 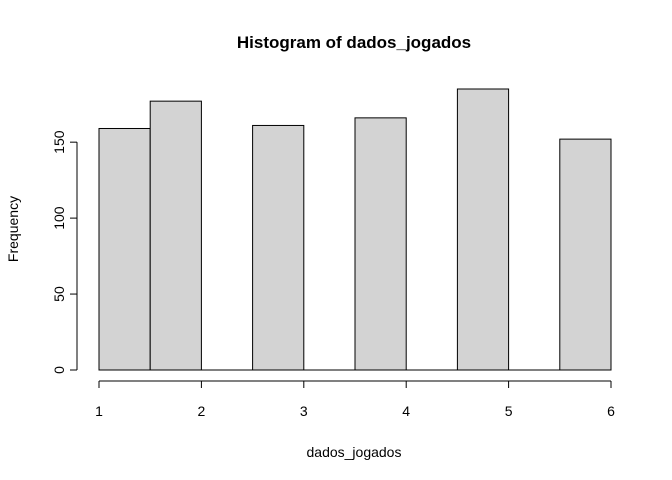 What do you see at coordinates (611, 411) in the screenshot?
I see `x-tick-label: 6` at bounding box center [611, 411].